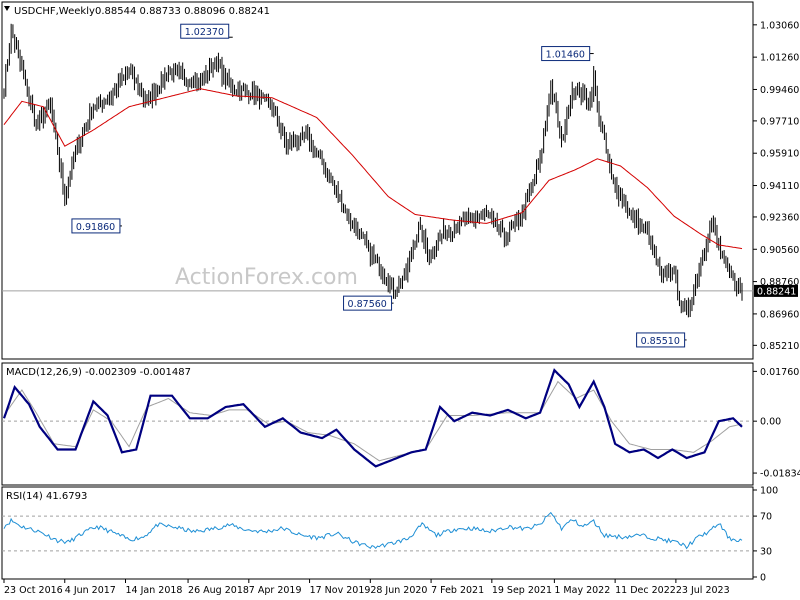 The image size is (800, 600). I want to click on macd-y-axis: 0.017603 0.00 -0.01834, so click(776, 423).